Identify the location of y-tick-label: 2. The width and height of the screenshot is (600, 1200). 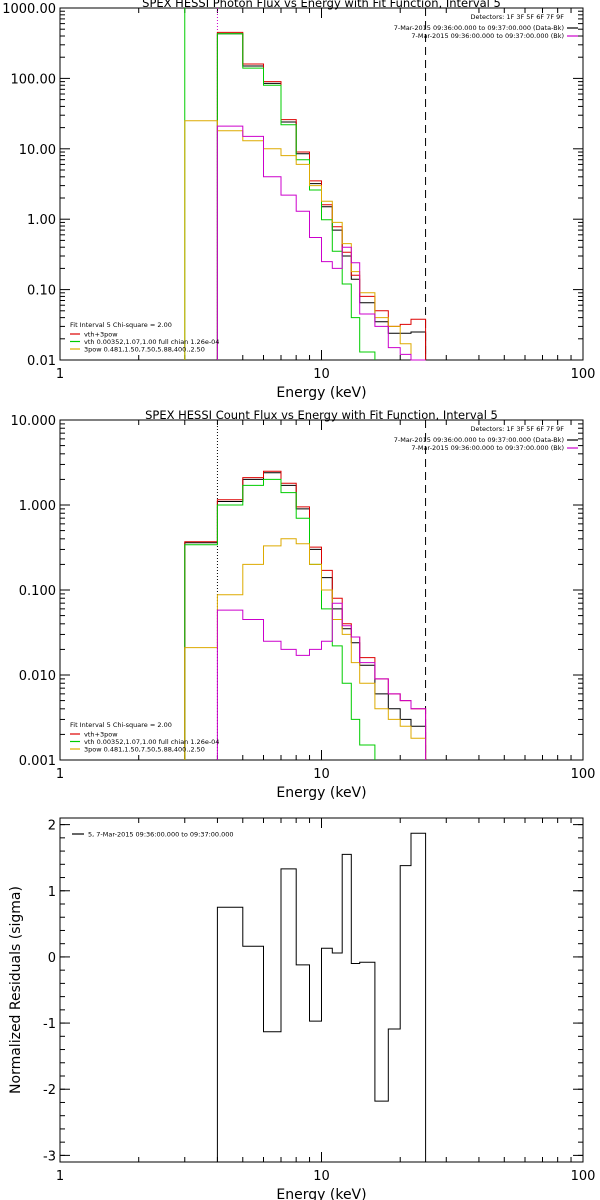
(52, 826).